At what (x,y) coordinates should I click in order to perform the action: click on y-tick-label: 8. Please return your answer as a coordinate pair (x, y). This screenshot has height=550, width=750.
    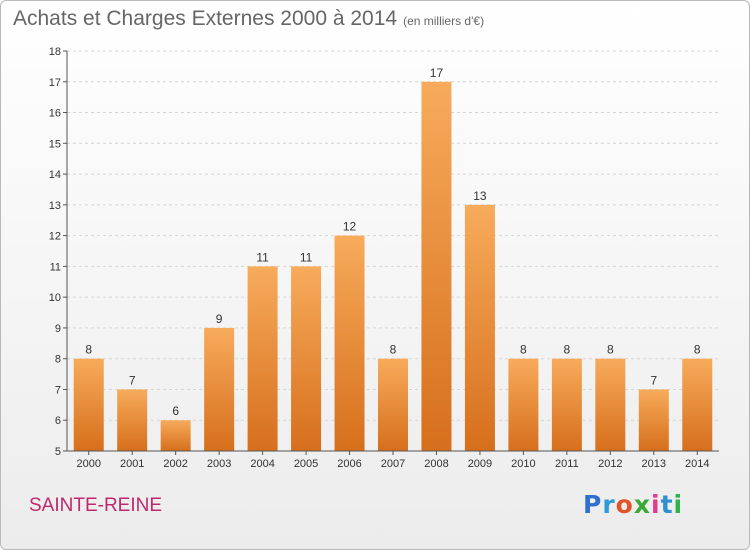
    Looking at the image, I should click on (58, 360).